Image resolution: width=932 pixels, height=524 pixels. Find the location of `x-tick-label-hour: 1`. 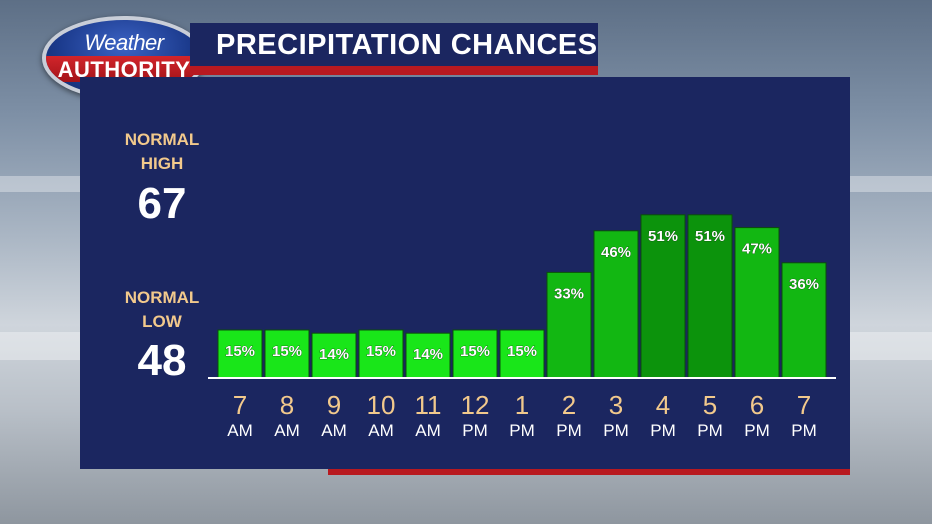

x-tick-label-hour: 1 is located at coordinates (522, 405).